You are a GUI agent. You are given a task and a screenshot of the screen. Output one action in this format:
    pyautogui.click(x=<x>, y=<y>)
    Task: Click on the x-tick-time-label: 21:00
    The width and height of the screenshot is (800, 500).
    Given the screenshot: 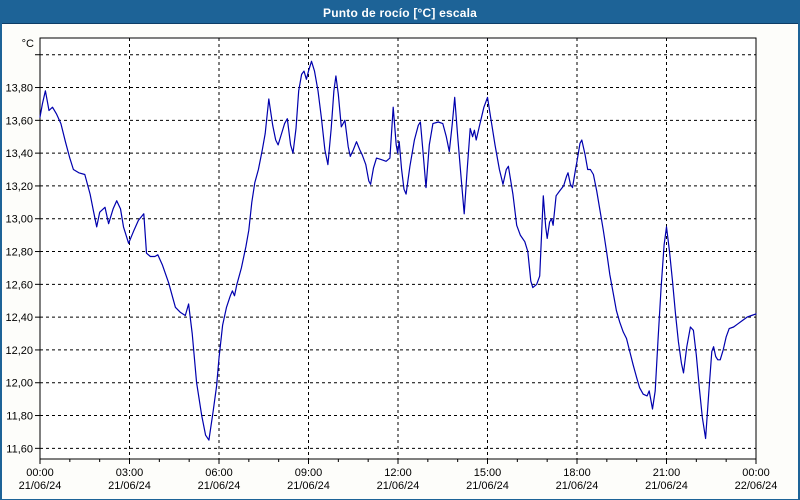 What is the action you would take?
    pyautogui.click(x=667, y=473)
    